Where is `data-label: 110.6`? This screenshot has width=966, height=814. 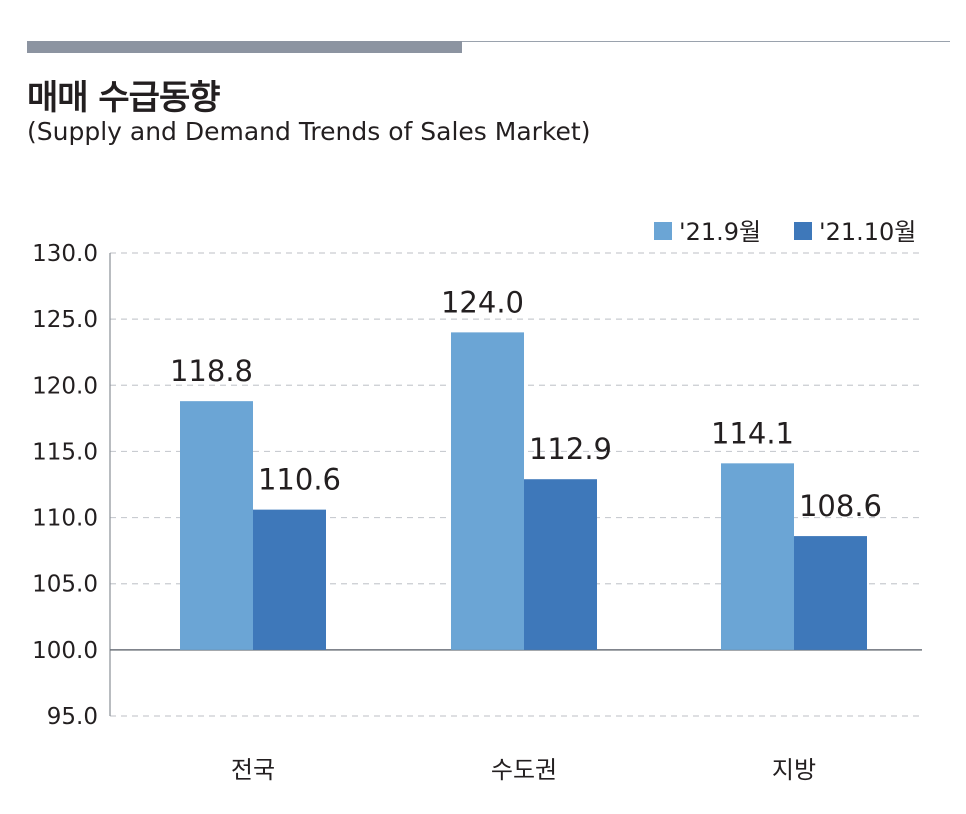
data-label: 110.6 is located at coordinates (299, 480).